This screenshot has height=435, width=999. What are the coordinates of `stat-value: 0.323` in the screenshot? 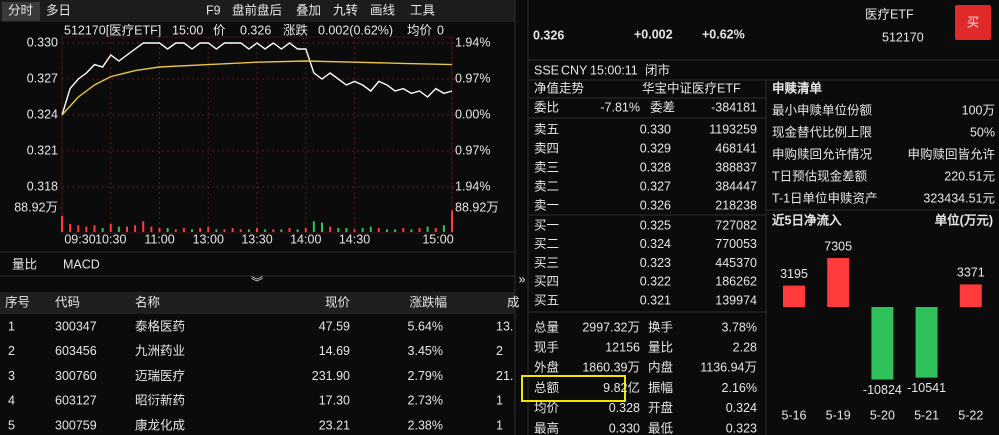 It's located at (741, 428).